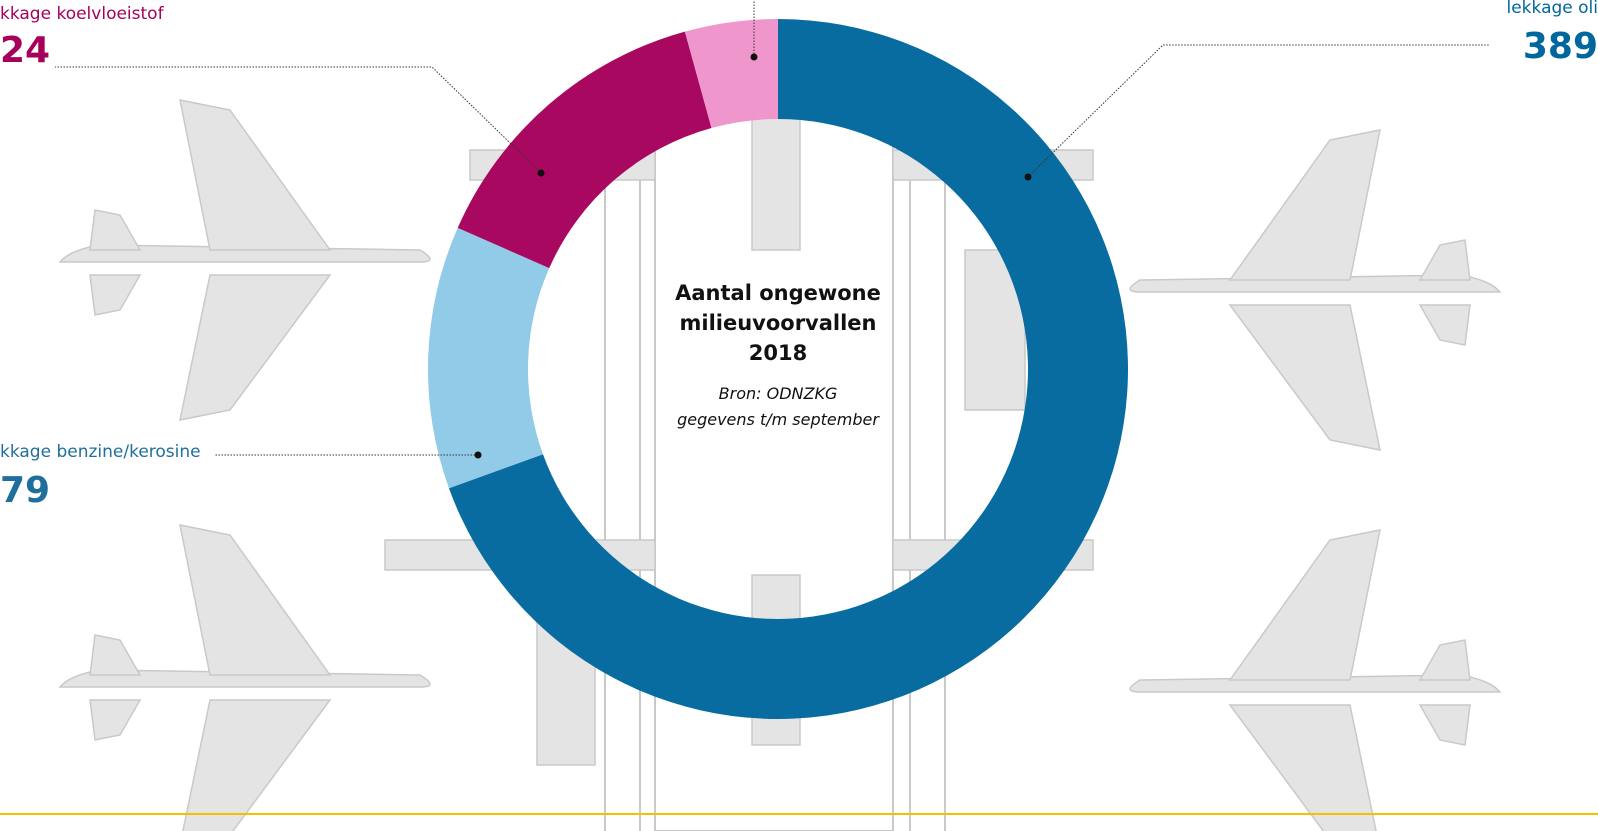 The width and height of the screenshot is (1598, 831). What do you see at coordinates (1552, 9) in the screenshot?
I see `category-label: lekkage oli` at bounding box center [1552, 9].